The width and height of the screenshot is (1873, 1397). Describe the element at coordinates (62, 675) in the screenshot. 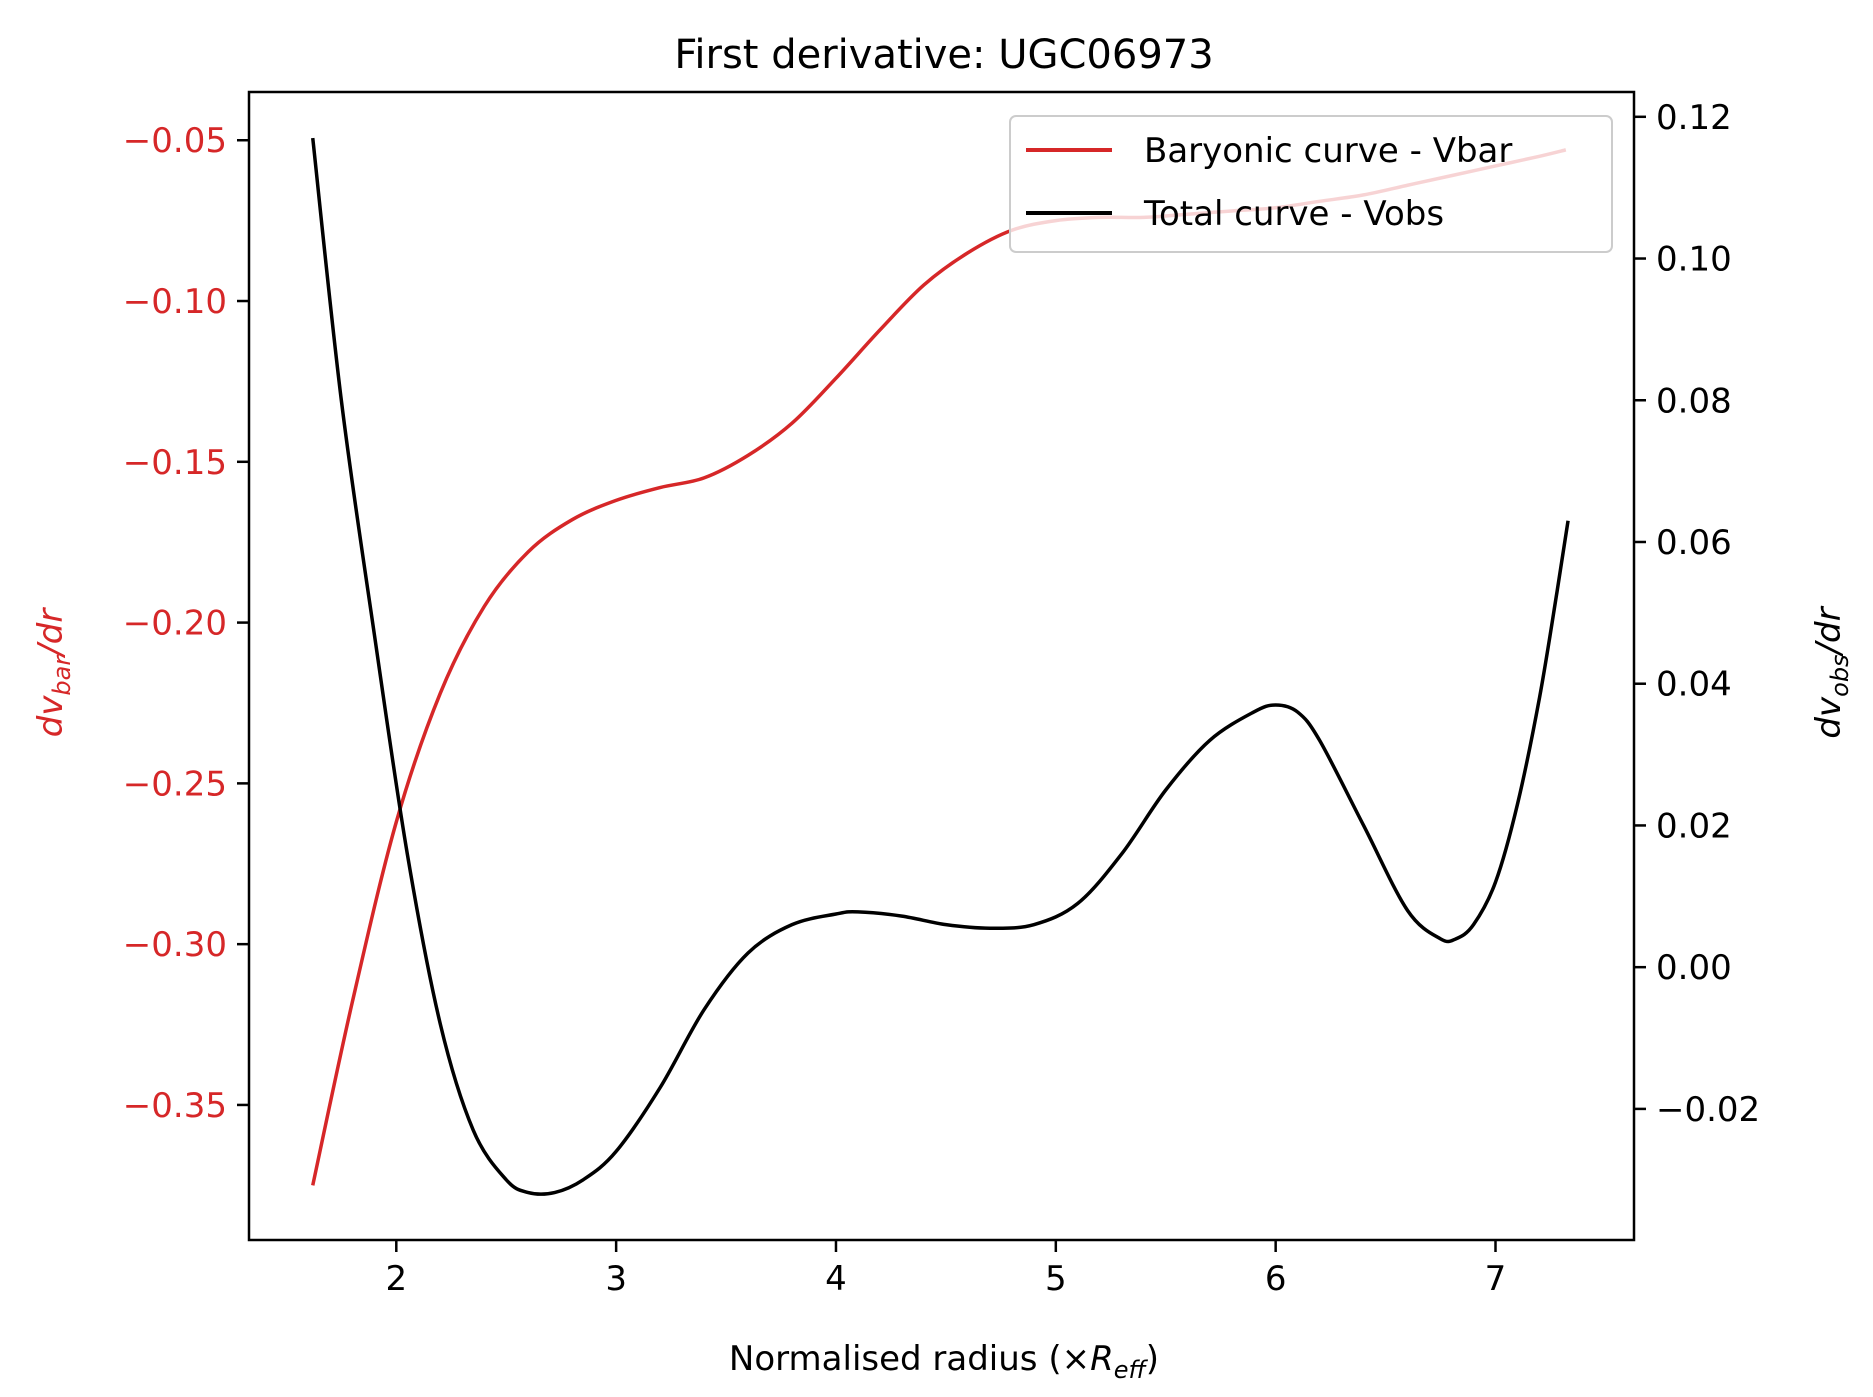

I see `left-y-axis-label-subscript: bar` at that location.